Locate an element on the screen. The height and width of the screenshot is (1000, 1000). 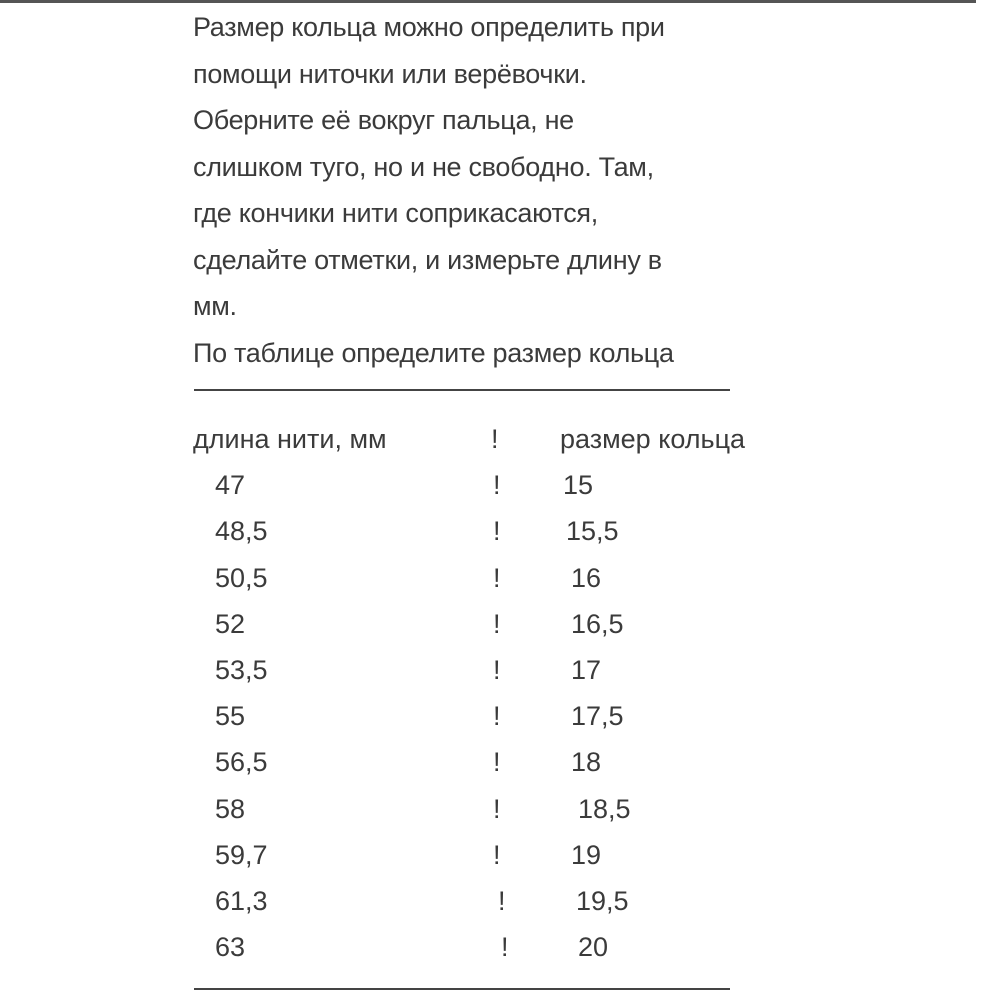
top-divider is located at coordinates (488, 1).